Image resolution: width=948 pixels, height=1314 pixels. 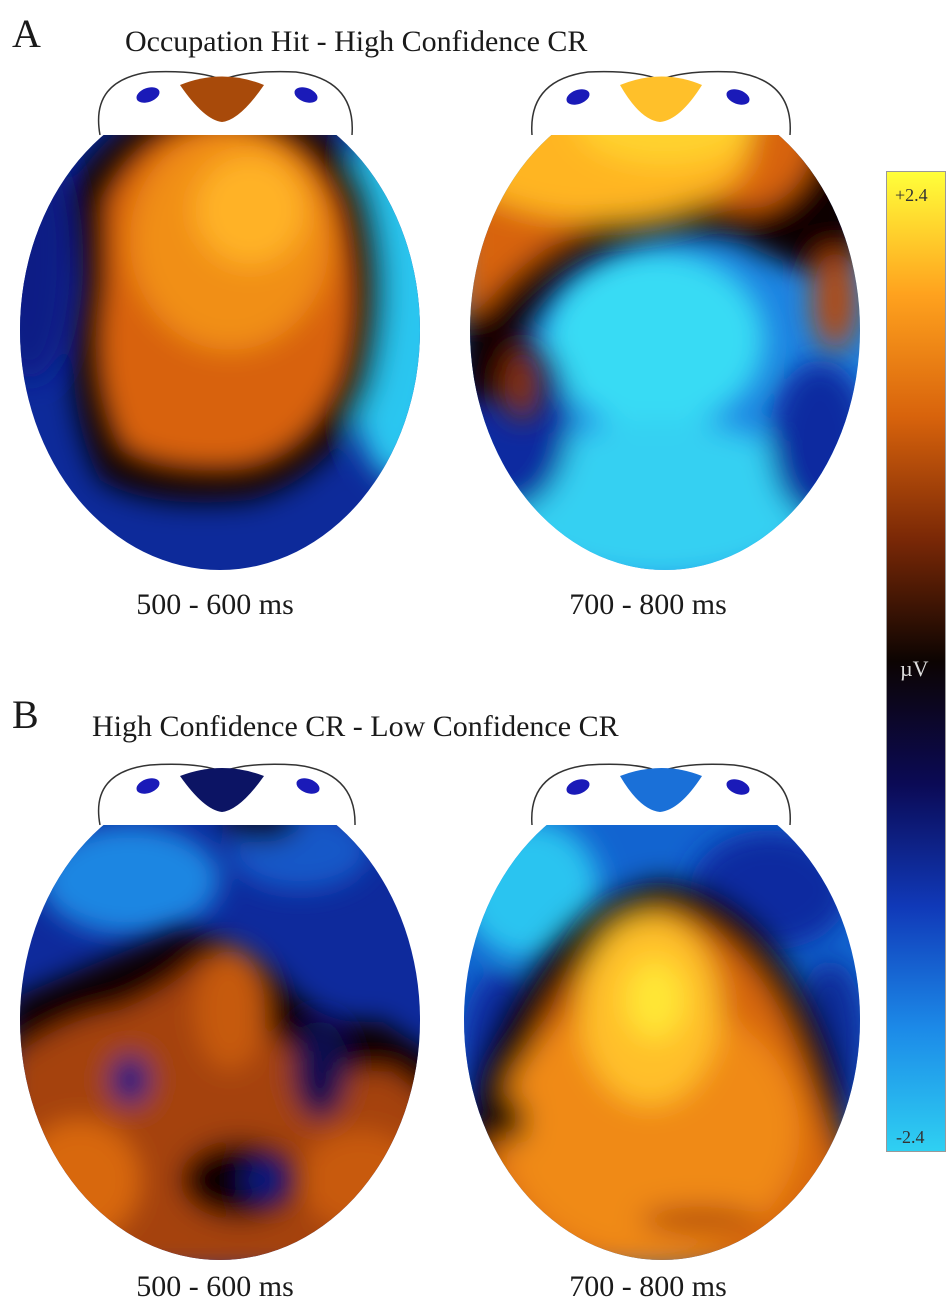 I want to click on color-scale-unit-label: µV, so click(x=914, y=668).